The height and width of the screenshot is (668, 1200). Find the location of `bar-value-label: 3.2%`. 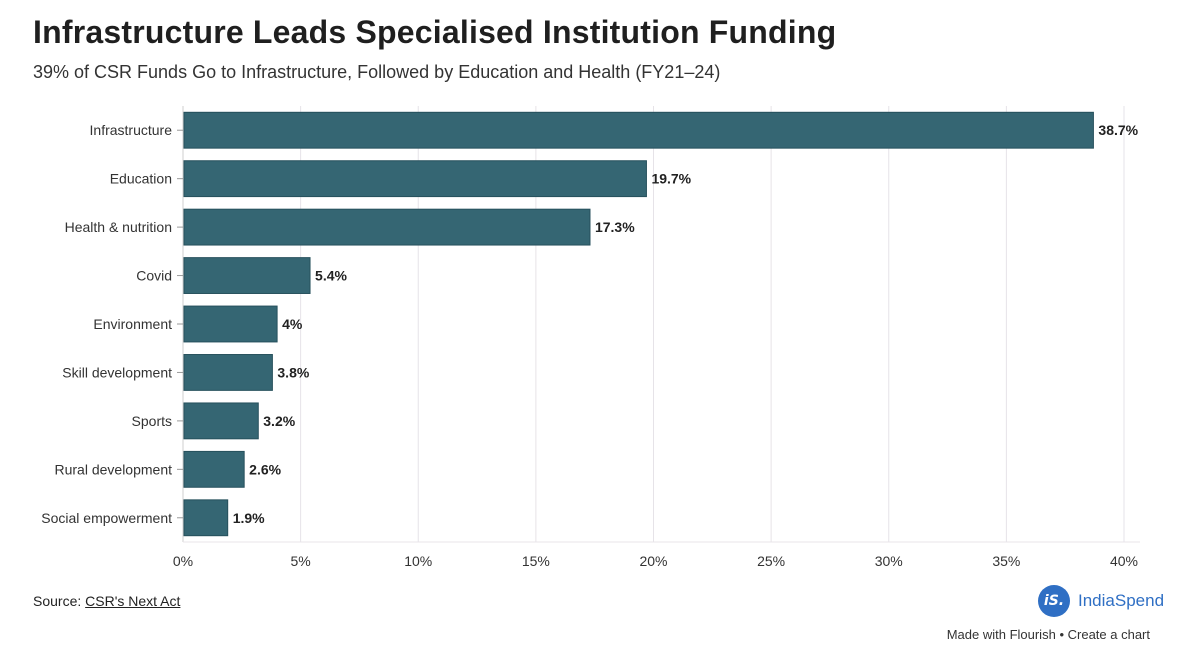

bar-value-label: 3.2% is located at coordinates (279, 421).